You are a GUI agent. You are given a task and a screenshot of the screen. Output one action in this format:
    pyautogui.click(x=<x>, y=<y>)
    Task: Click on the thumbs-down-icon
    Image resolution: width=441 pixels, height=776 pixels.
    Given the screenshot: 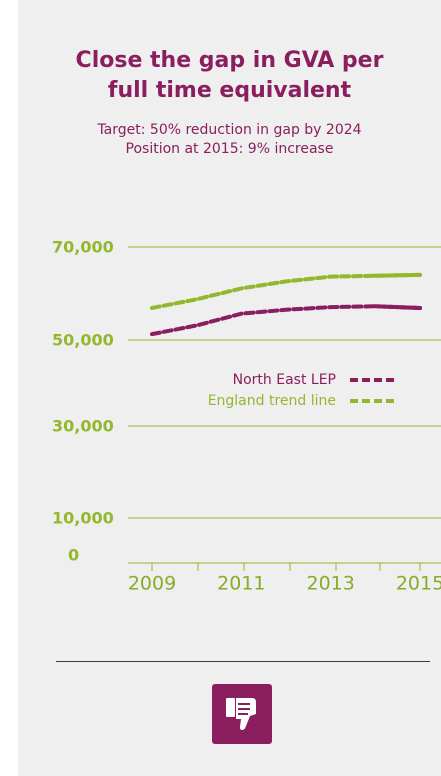 What is the action you would take?
    pyautogui.click(x=241, y=714)
    